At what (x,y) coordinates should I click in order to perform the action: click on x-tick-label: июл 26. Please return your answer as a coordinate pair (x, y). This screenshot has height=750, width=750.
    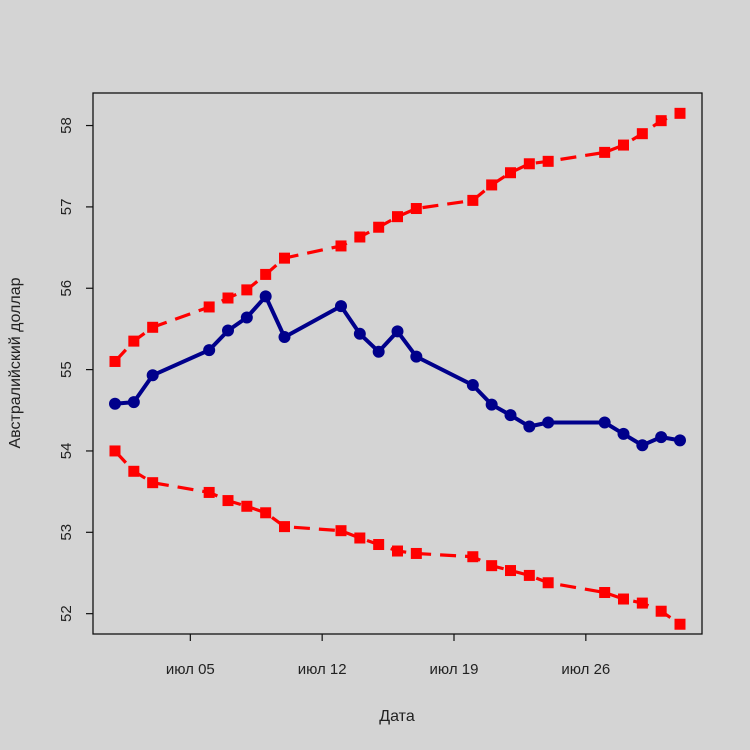
    Looking at the image, I should click on (585, 669).